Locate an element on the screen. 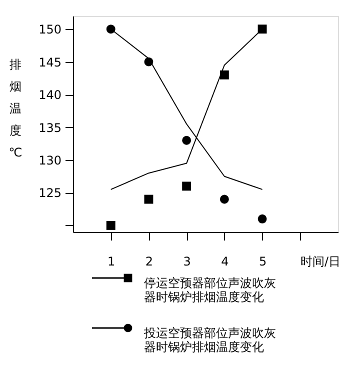 The image size is (350, 384). y-tick-label: 140 is located at coordinates (50, 95).